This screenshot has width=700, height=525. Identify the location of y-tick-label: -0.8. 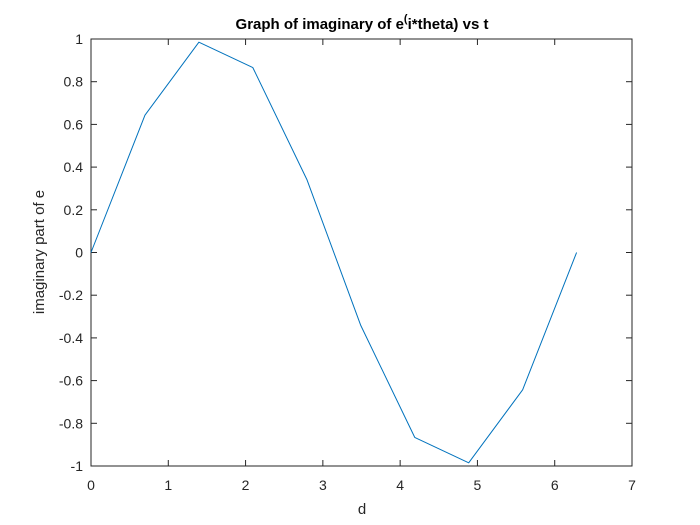
(71, 423).